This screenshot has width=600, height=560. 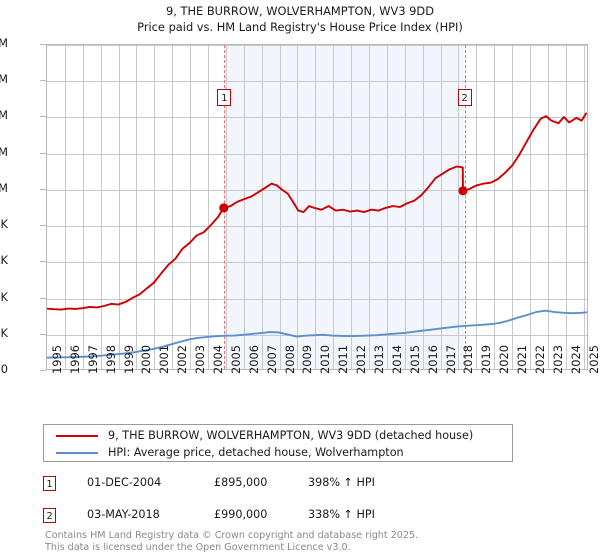 I want to click on y-axis-label: £1.4M, so click(x=4, y=115).